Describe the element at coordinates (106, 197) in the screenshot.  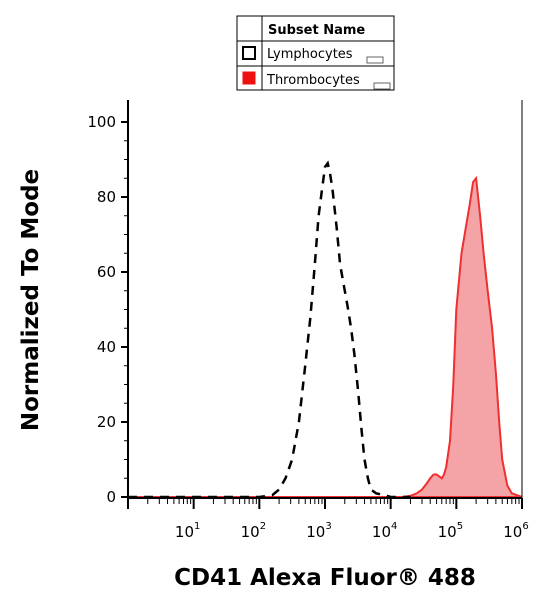
I see `y-tick-label: 80` at that location.